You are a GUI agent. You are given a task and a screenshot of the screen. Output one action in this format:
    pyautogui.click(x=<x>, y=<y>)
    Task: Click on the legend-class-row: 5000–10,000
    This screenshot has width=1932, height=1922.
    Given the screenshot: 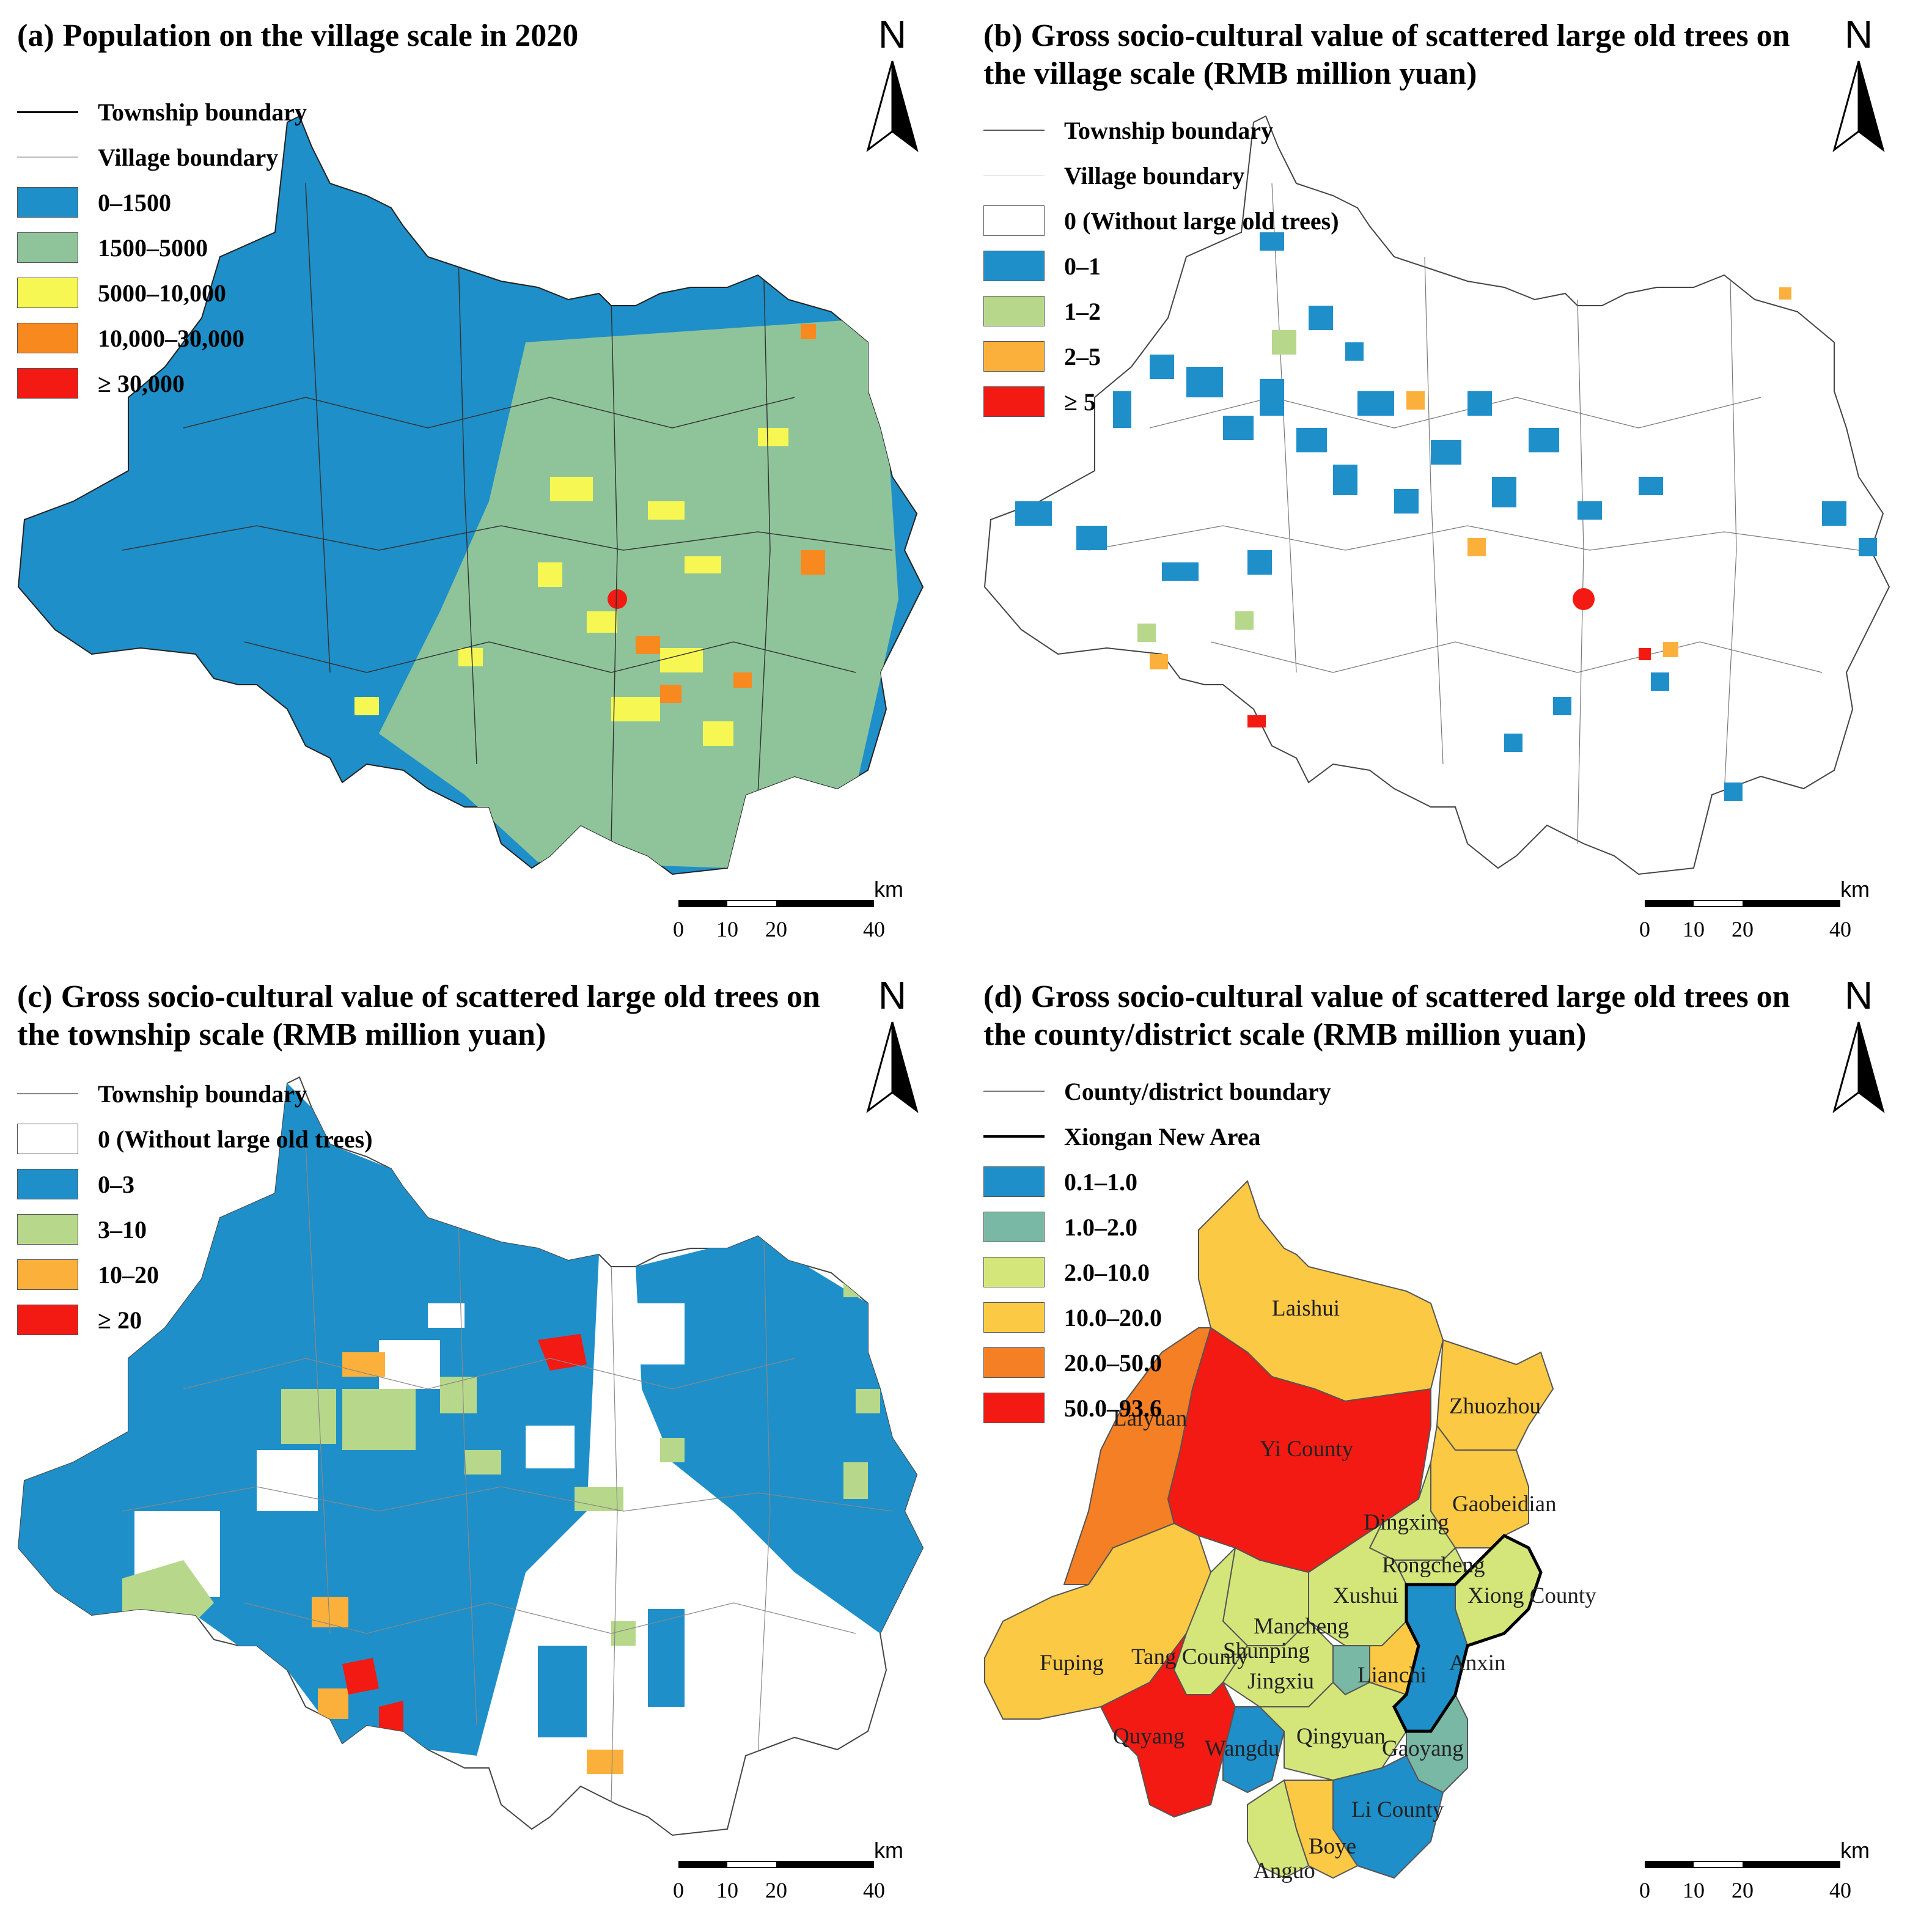 What is the action you would take?
    pyautogui.click(x=162, y=292)
    